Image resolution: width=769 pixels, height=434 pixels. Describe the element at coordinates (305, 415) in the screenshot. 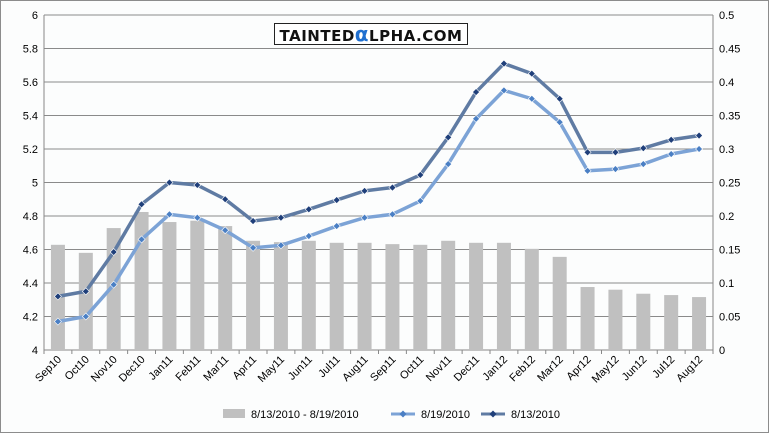

I see `legend-label: 8/13/2010 - 8/19/2010` at that location.